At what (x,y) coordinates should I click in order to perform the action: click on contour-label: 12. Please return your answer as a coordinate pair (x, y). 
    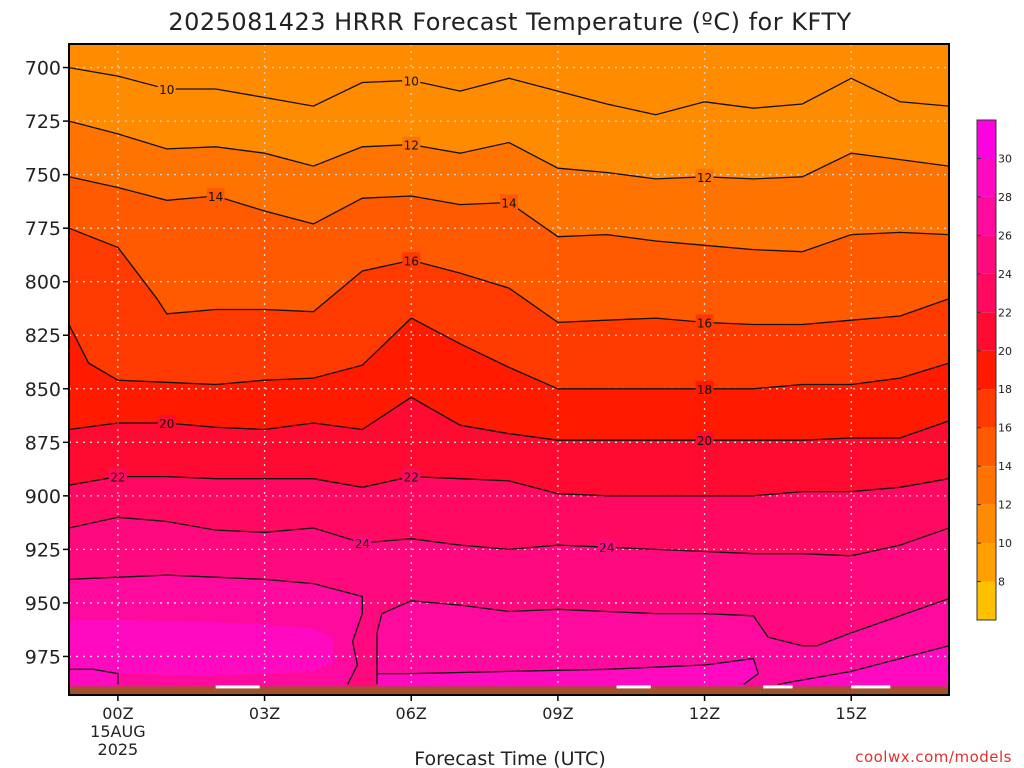
    Looking at the image, I should click on (411, 146).